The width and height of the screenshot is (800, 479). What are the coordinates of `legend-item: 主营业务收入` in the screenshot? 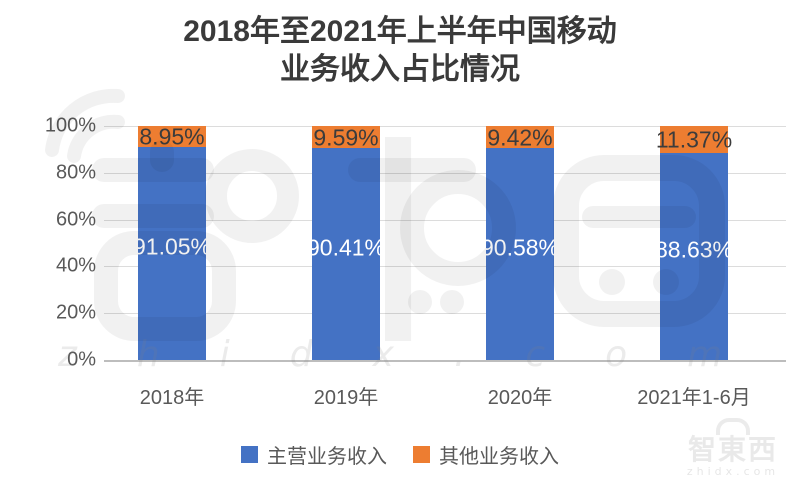 It's located at (314, 454).